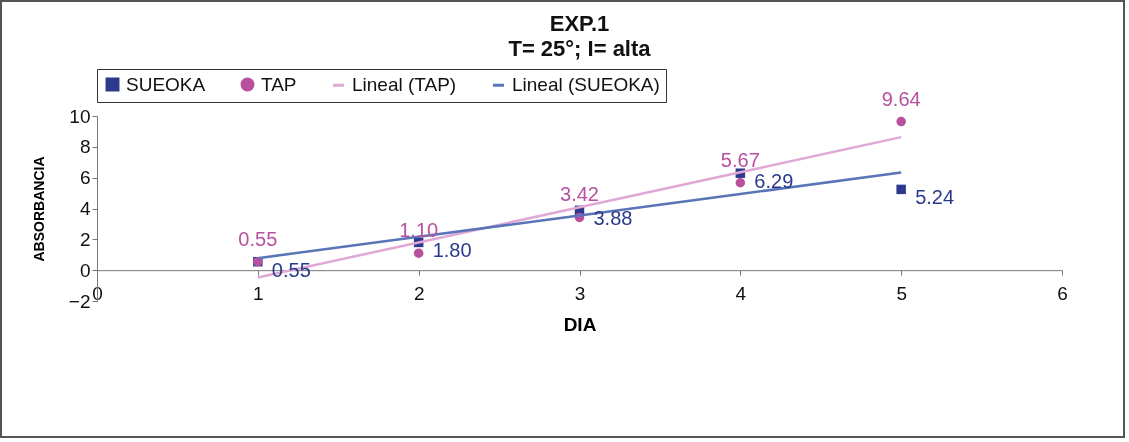  Describe the element at coordinates (586, 85) in the screenshot. I see `legend-label: Lineal (SUEOKA)` at that location.